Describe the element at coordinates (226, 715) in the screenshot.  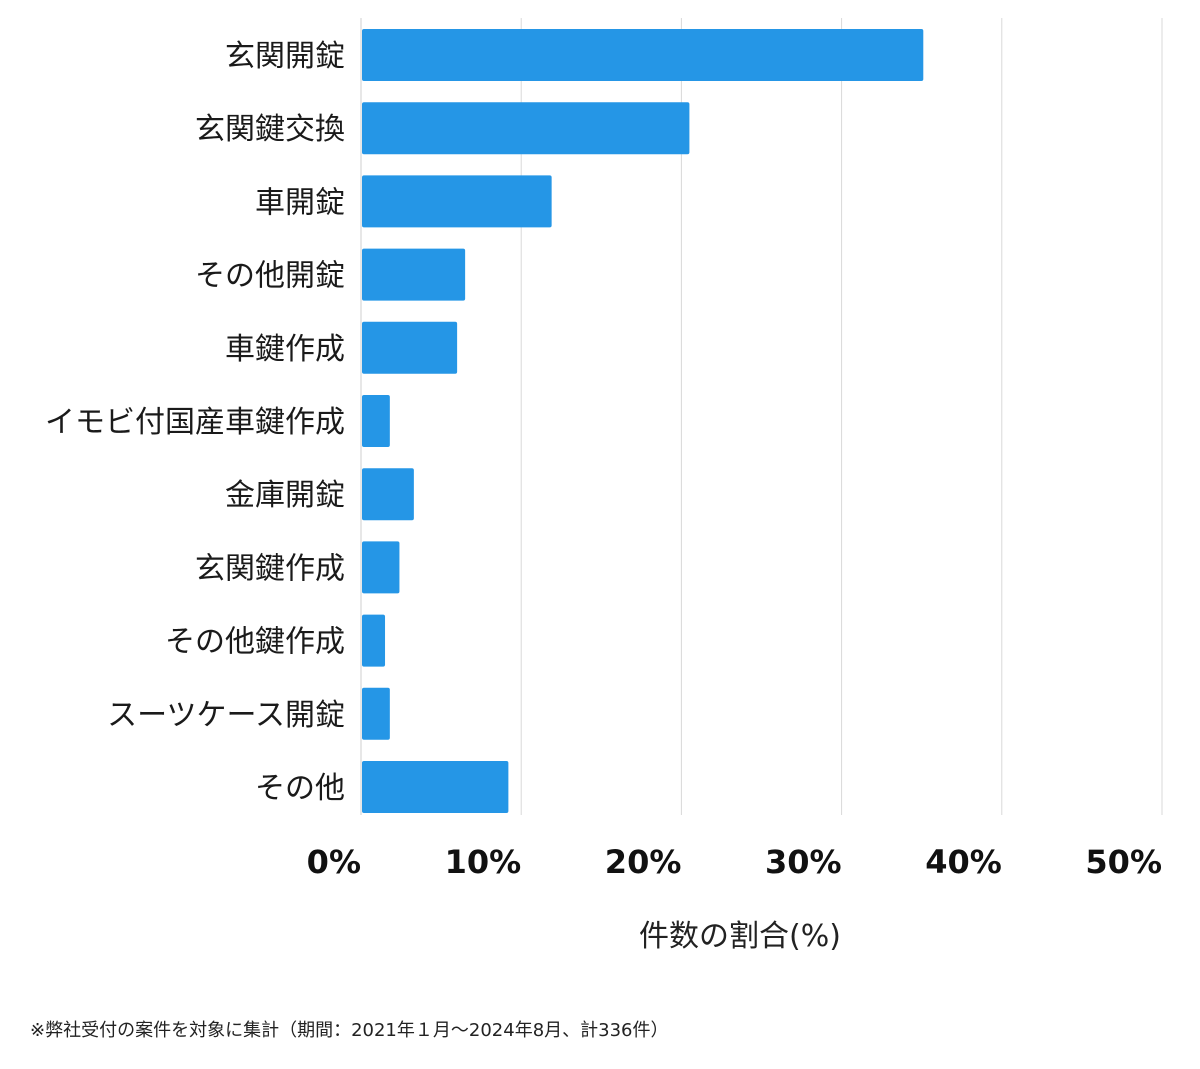
I see `category-label: スーツケース開錠` at that location.